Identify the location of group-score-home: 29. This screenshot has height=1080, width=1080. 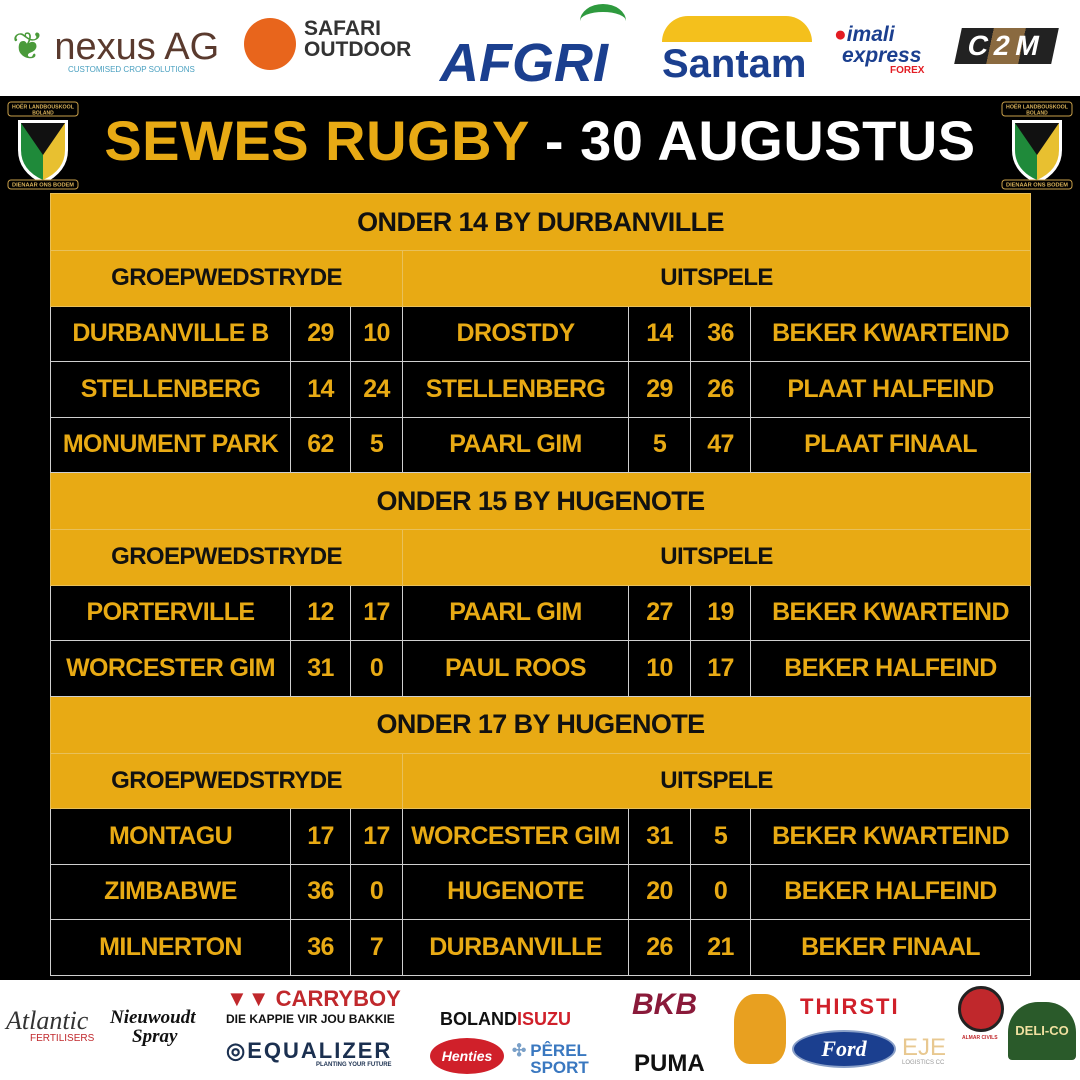
(320, 333).